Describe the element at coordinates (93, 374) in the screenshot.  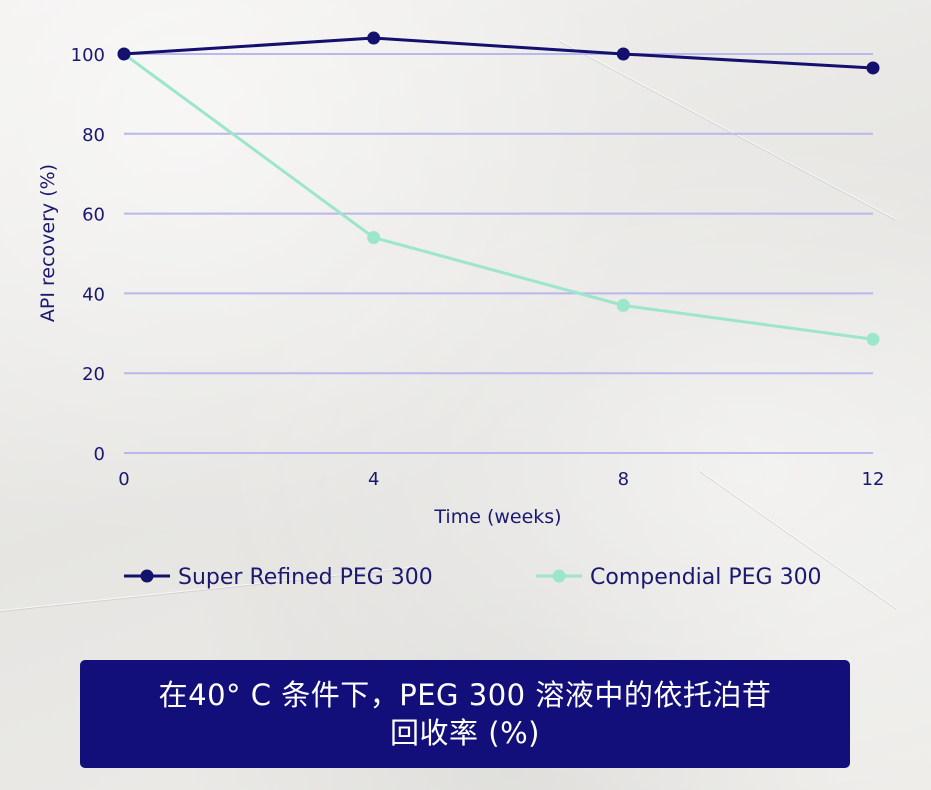
I see `y-tick-label: 20` at that location.